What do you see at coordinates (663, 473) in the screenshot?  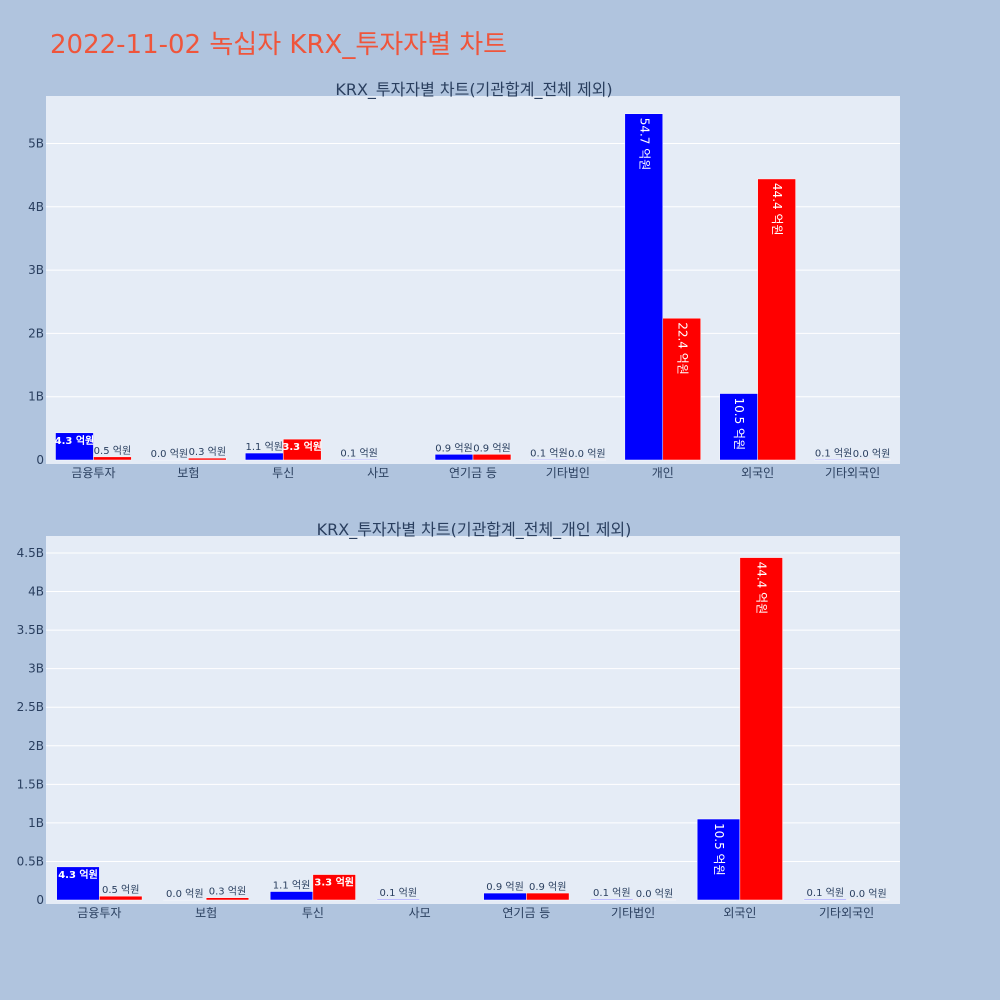 I see `x-tick-label: 개인` at bounding box center [663, 473].